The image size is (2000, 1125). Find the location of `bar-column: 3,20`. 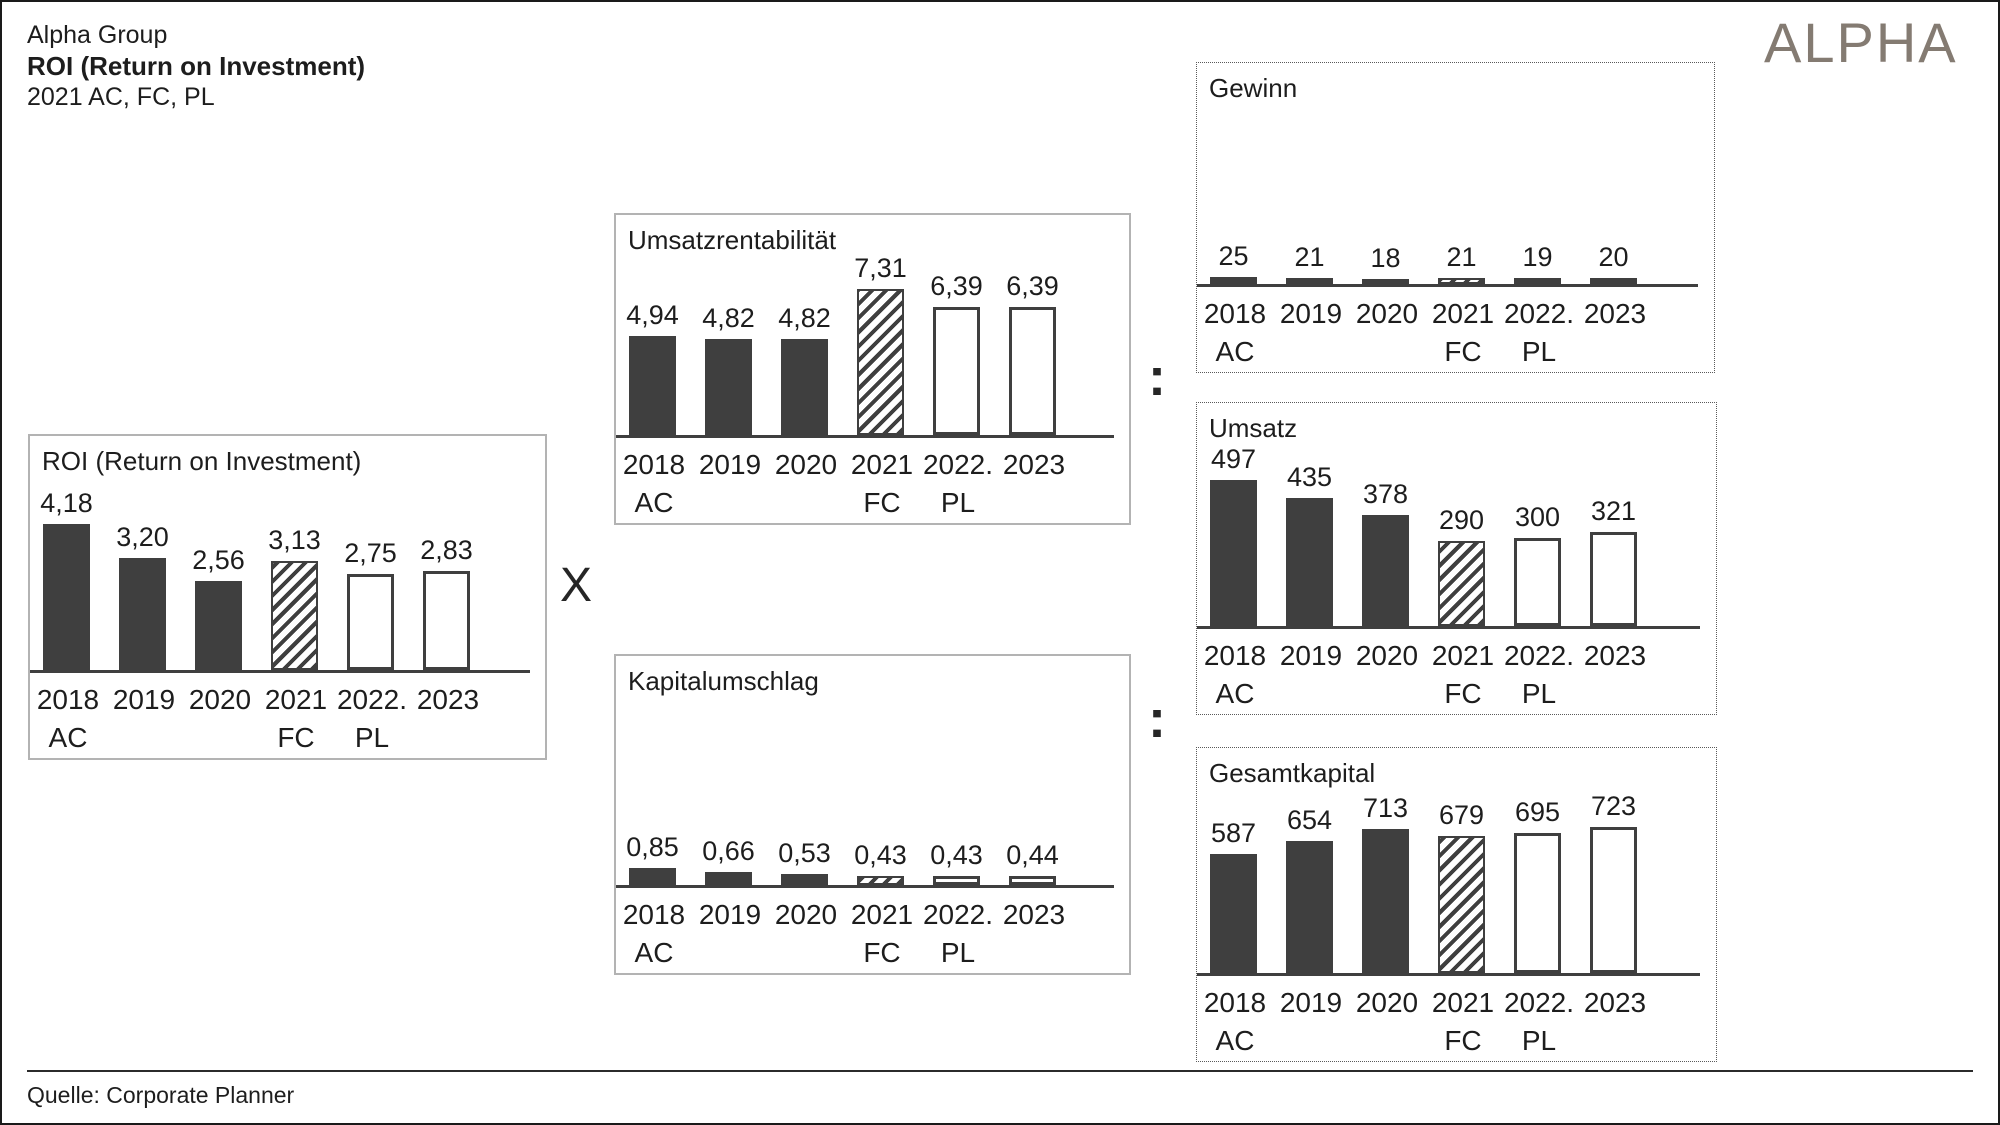

bar-column: 3,20 is located at coordinates (142, 596).